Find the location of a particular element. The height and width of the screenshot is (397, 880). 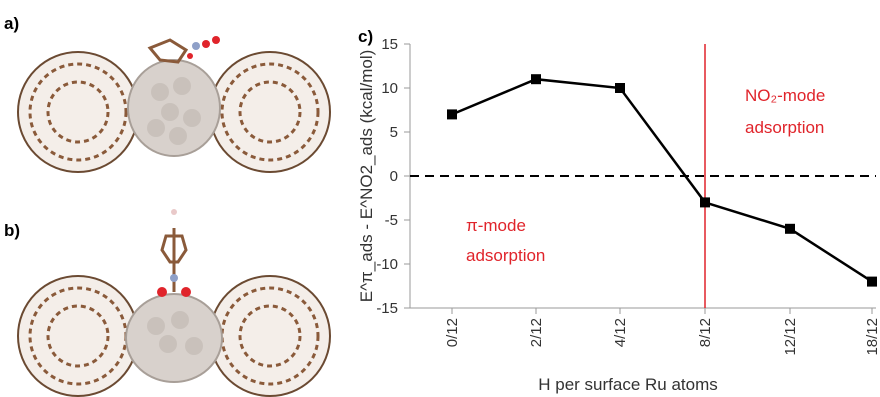

y-tick-label: -10 is located at coordinates (387, 264).